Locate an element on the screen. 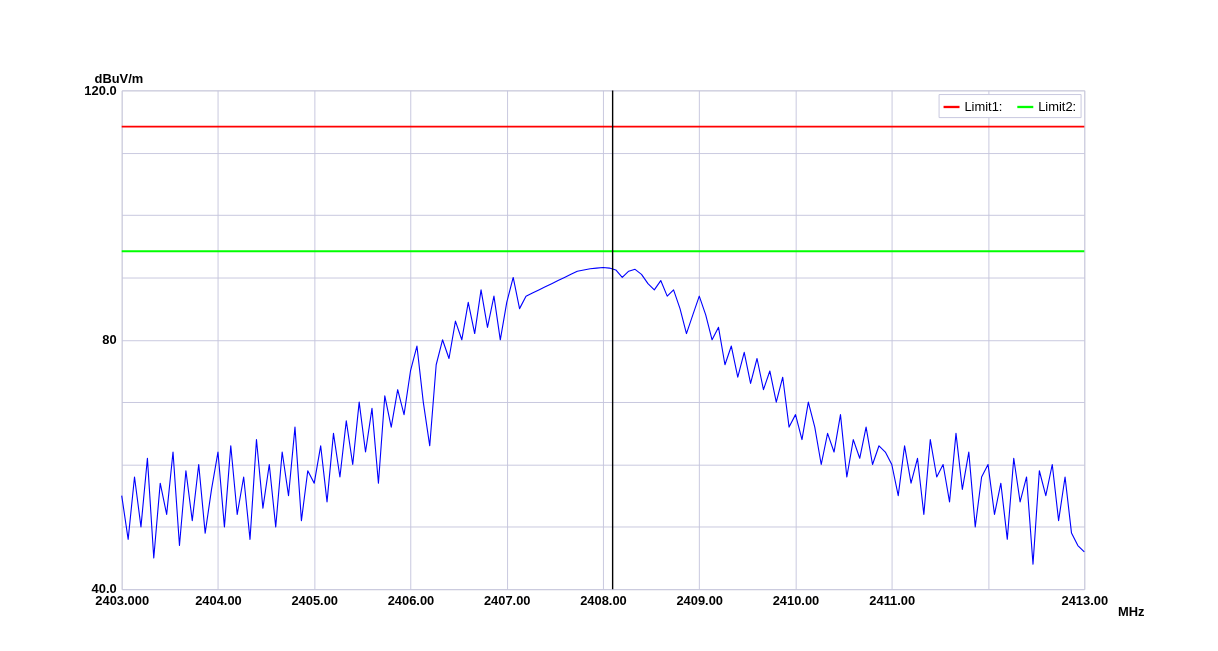 The width and height of the screenshot is (1218, 651). x-tick-label: 2409.00 is located at coordinates (700, 601).